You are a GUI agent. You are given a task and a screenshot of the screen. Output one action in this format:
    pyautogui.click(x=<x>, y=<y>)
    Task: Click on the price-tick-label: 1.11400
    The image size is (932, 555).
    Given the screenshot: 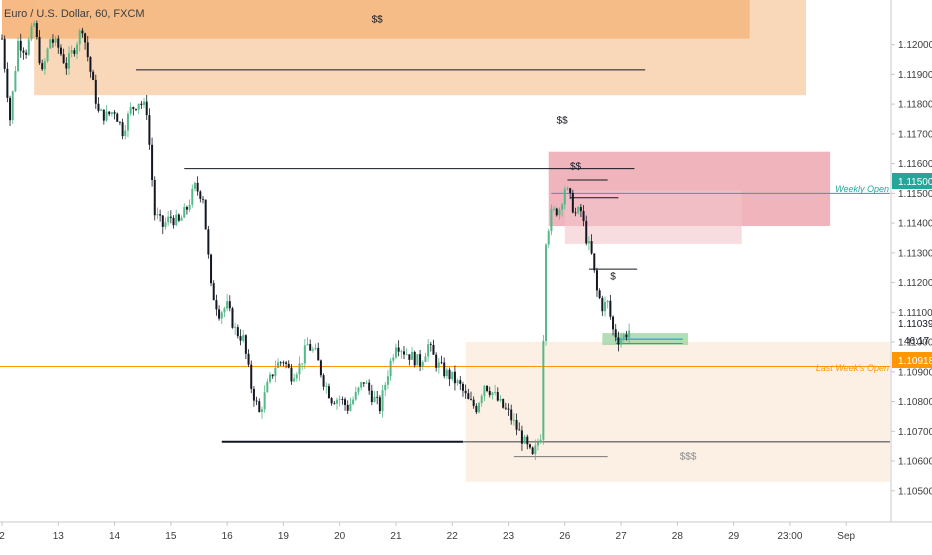 What is the action you would take?
    pyautogui.click(x=915, y=224)
    